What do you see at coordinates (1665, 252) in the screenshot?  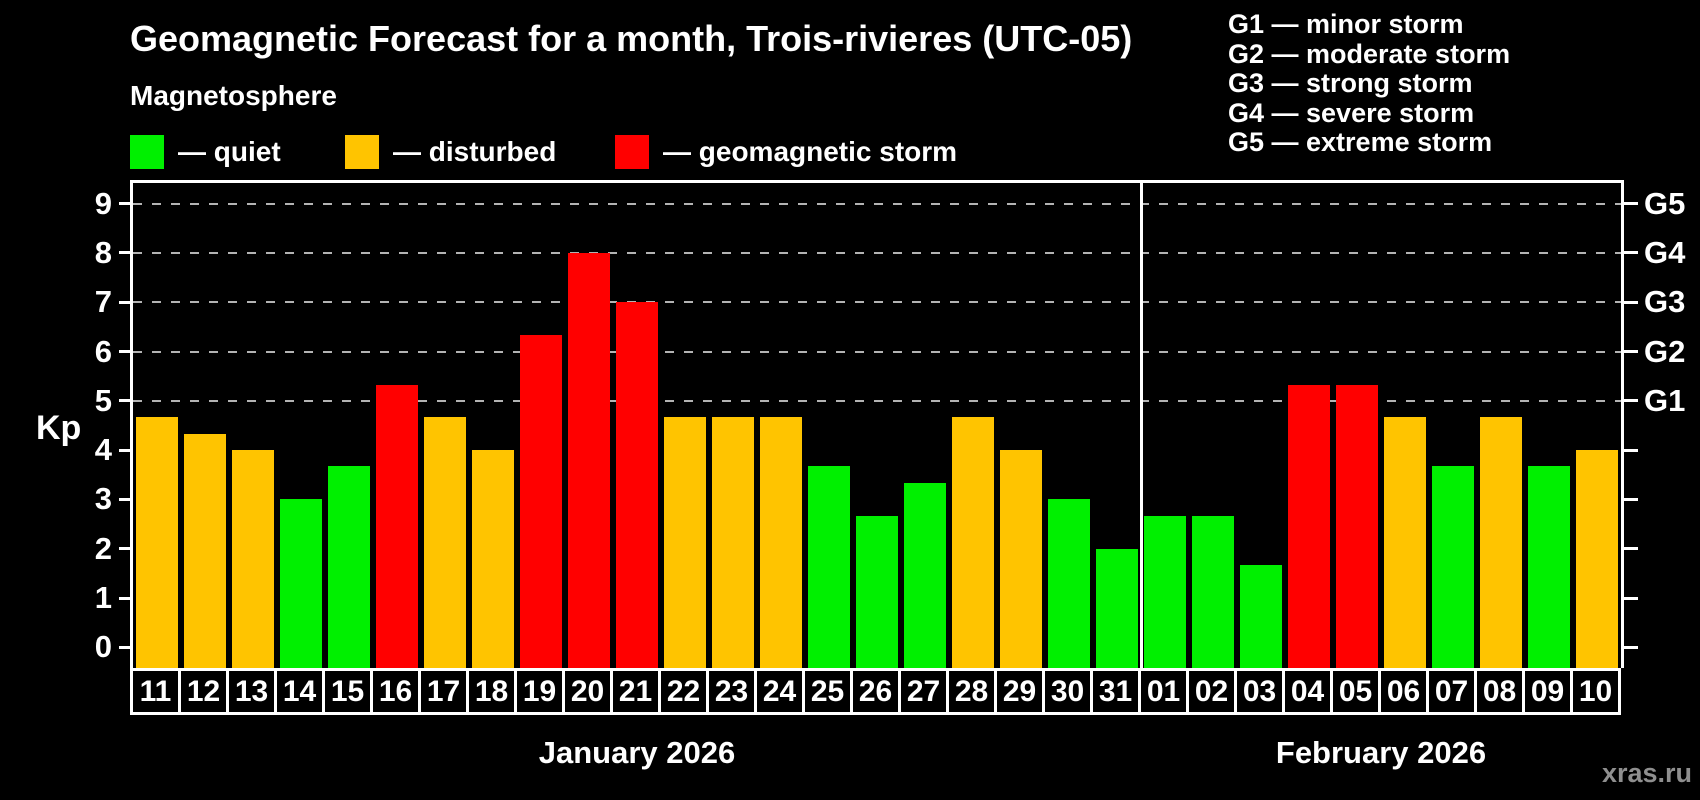 I see `g-level-label: G4` at bounding box center [1665, 252].